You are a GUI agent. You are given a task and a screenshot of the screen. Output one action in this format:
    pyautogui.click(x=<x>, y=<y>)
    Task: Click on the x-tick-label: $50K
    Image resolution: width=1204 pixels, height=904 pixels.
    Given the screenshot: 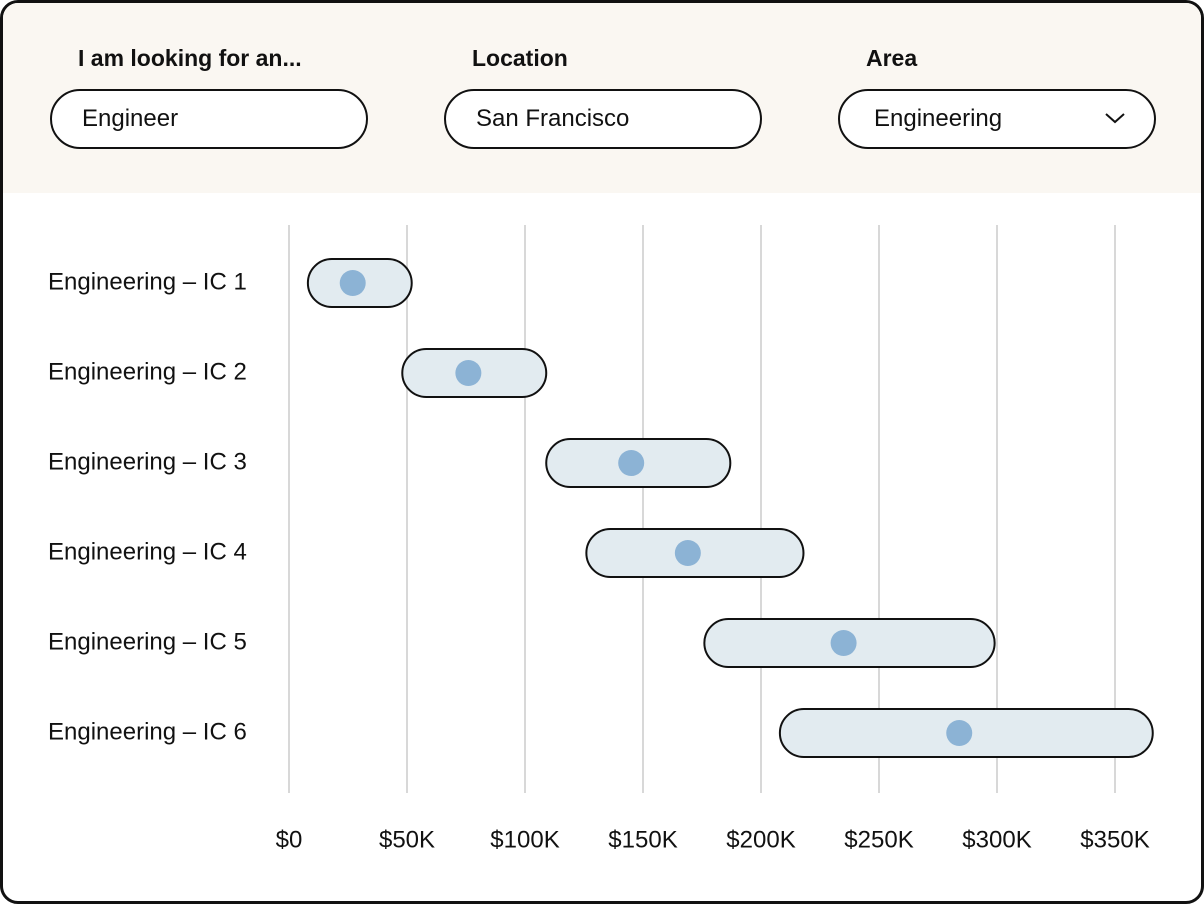 What is the action you would take?
    pyautogui.click(x=407, y=839)
    